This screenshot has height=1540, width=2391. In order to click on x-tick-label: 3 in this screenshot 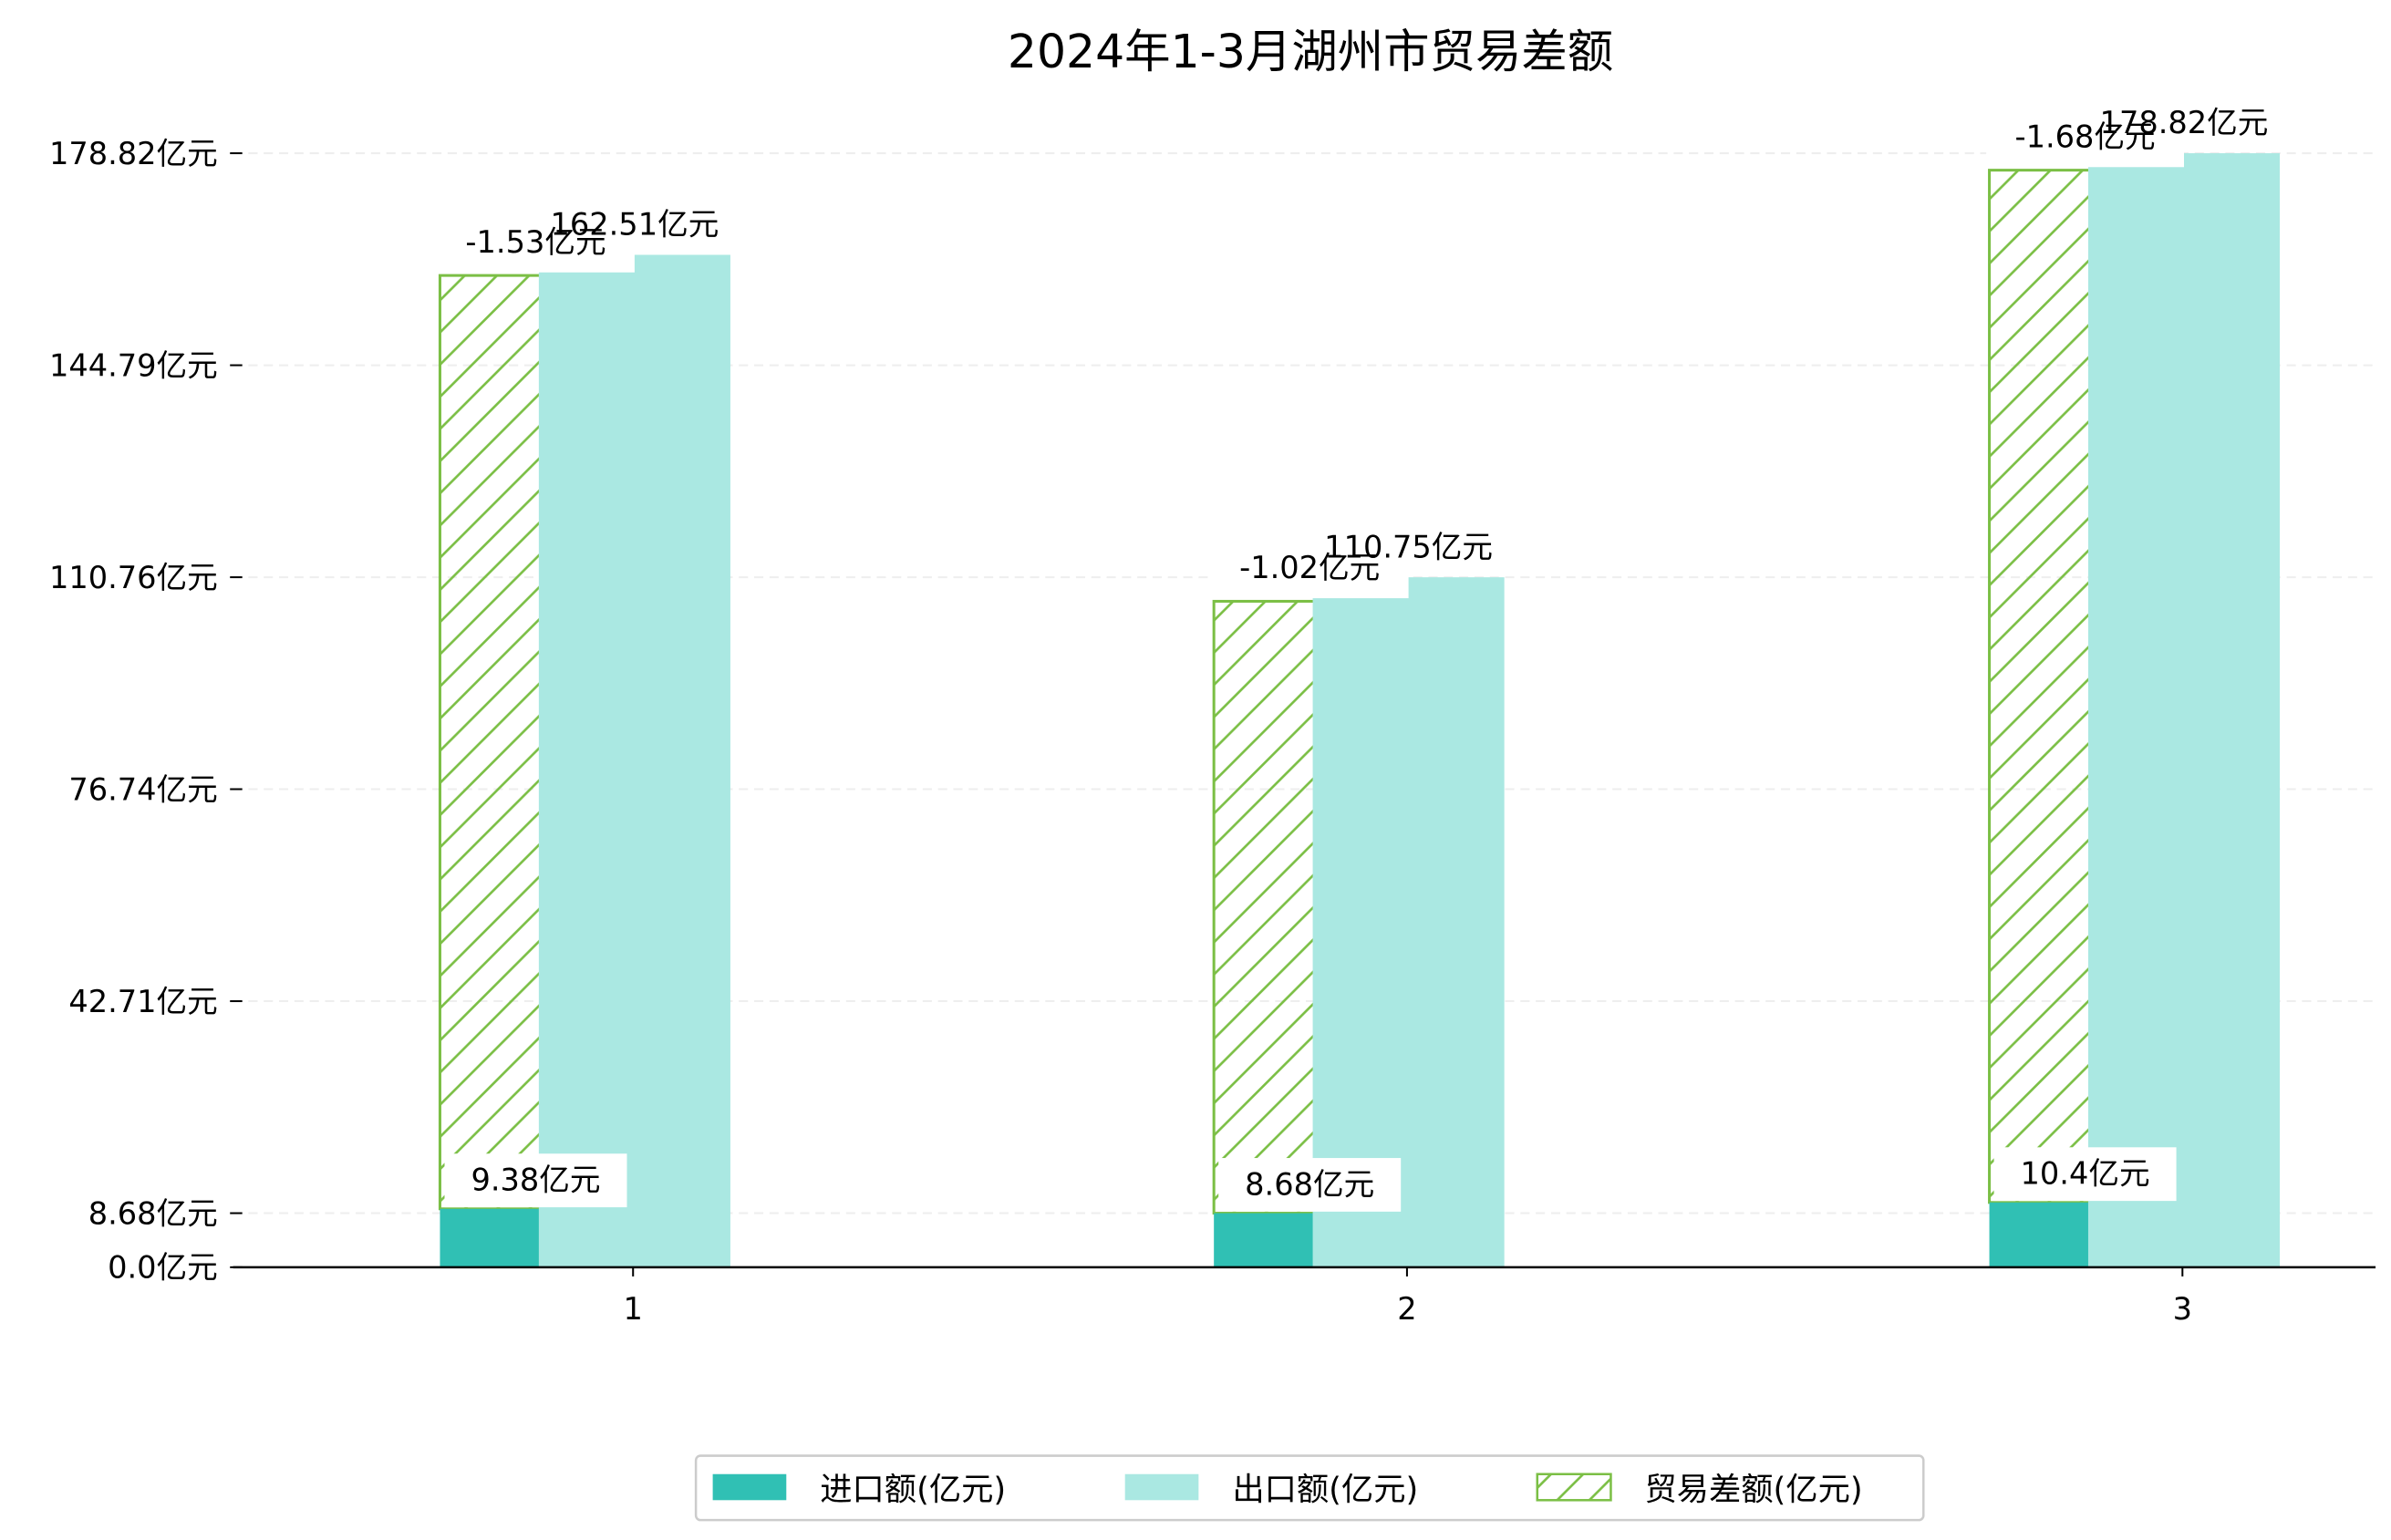, I will do `click(2182, 1309)`.